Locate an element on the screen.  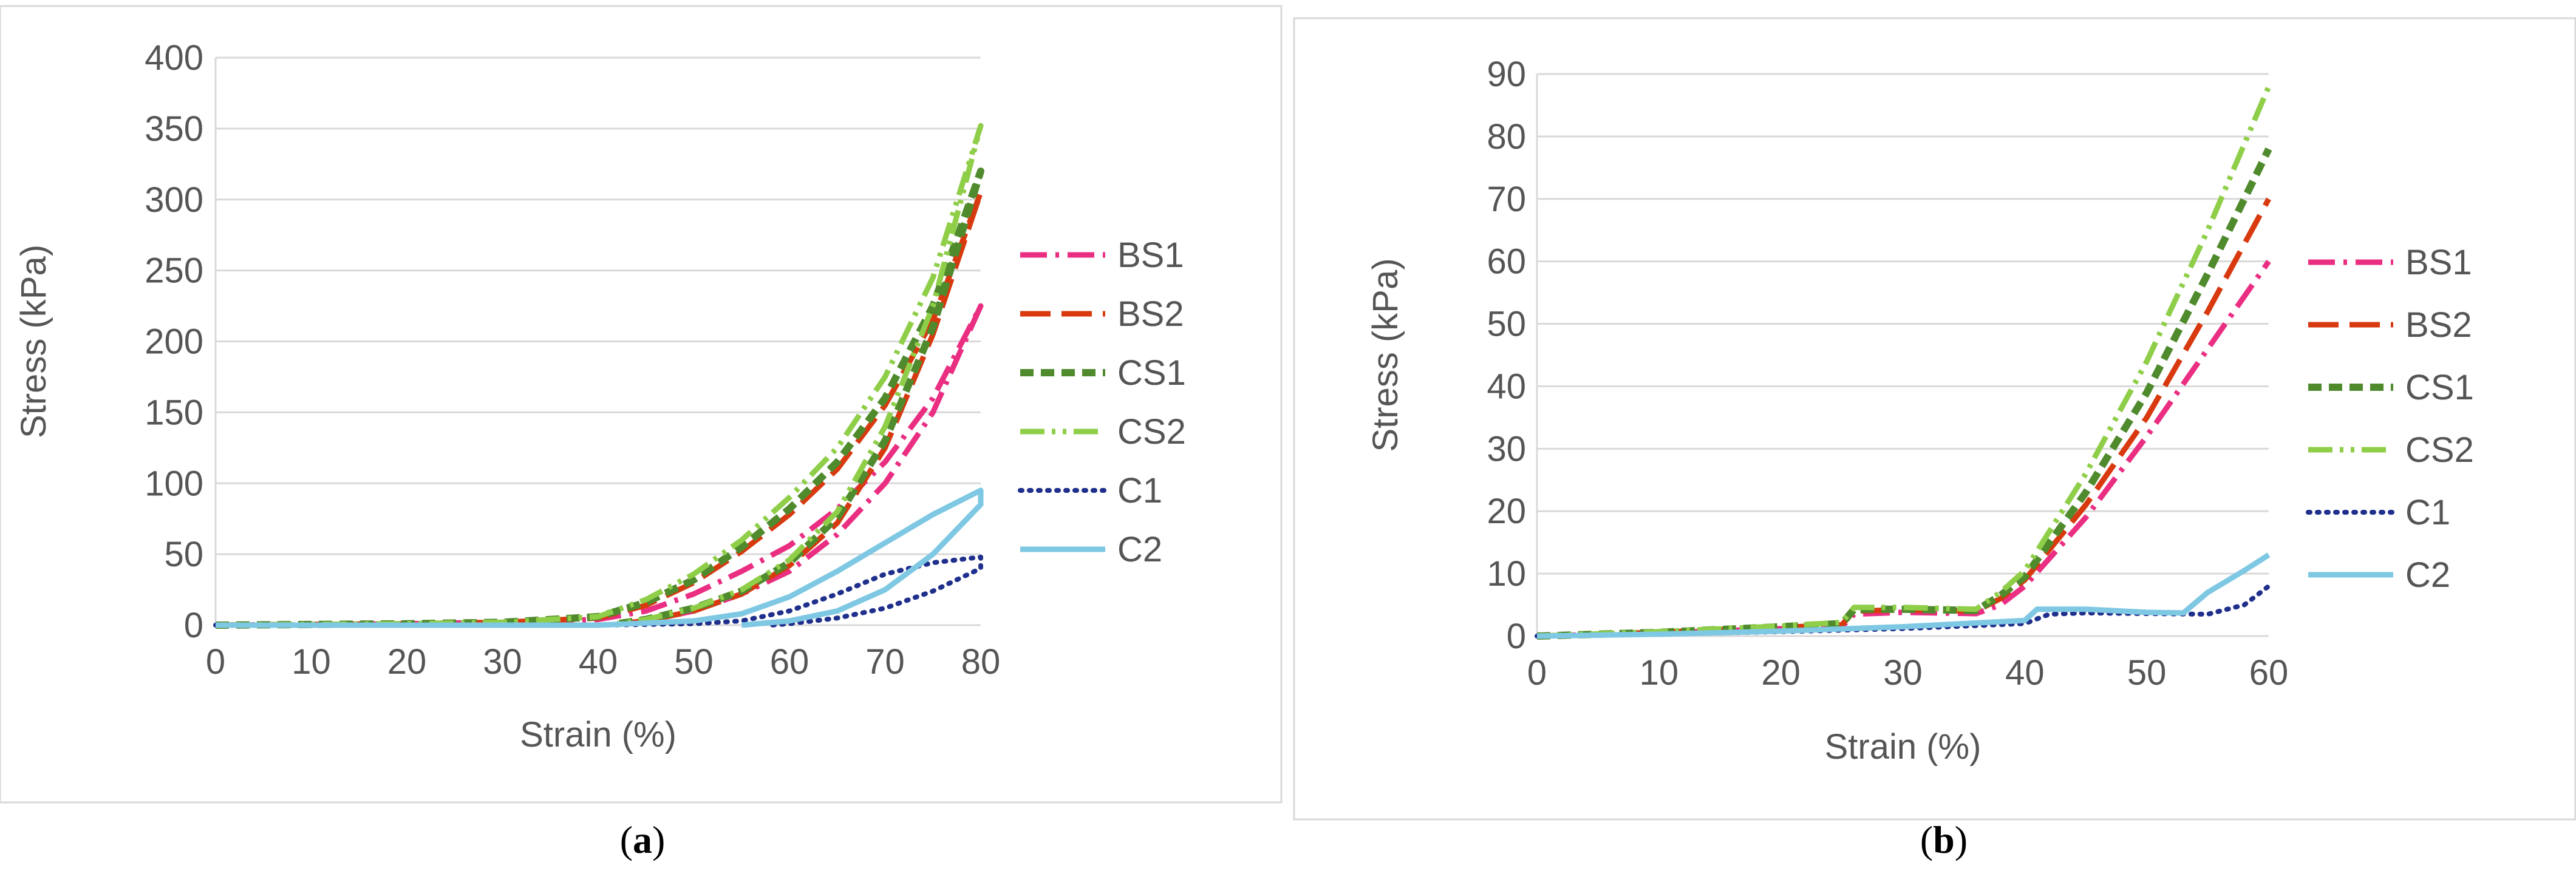
y-tick-label: 300 is located at coordinates (174, 200).